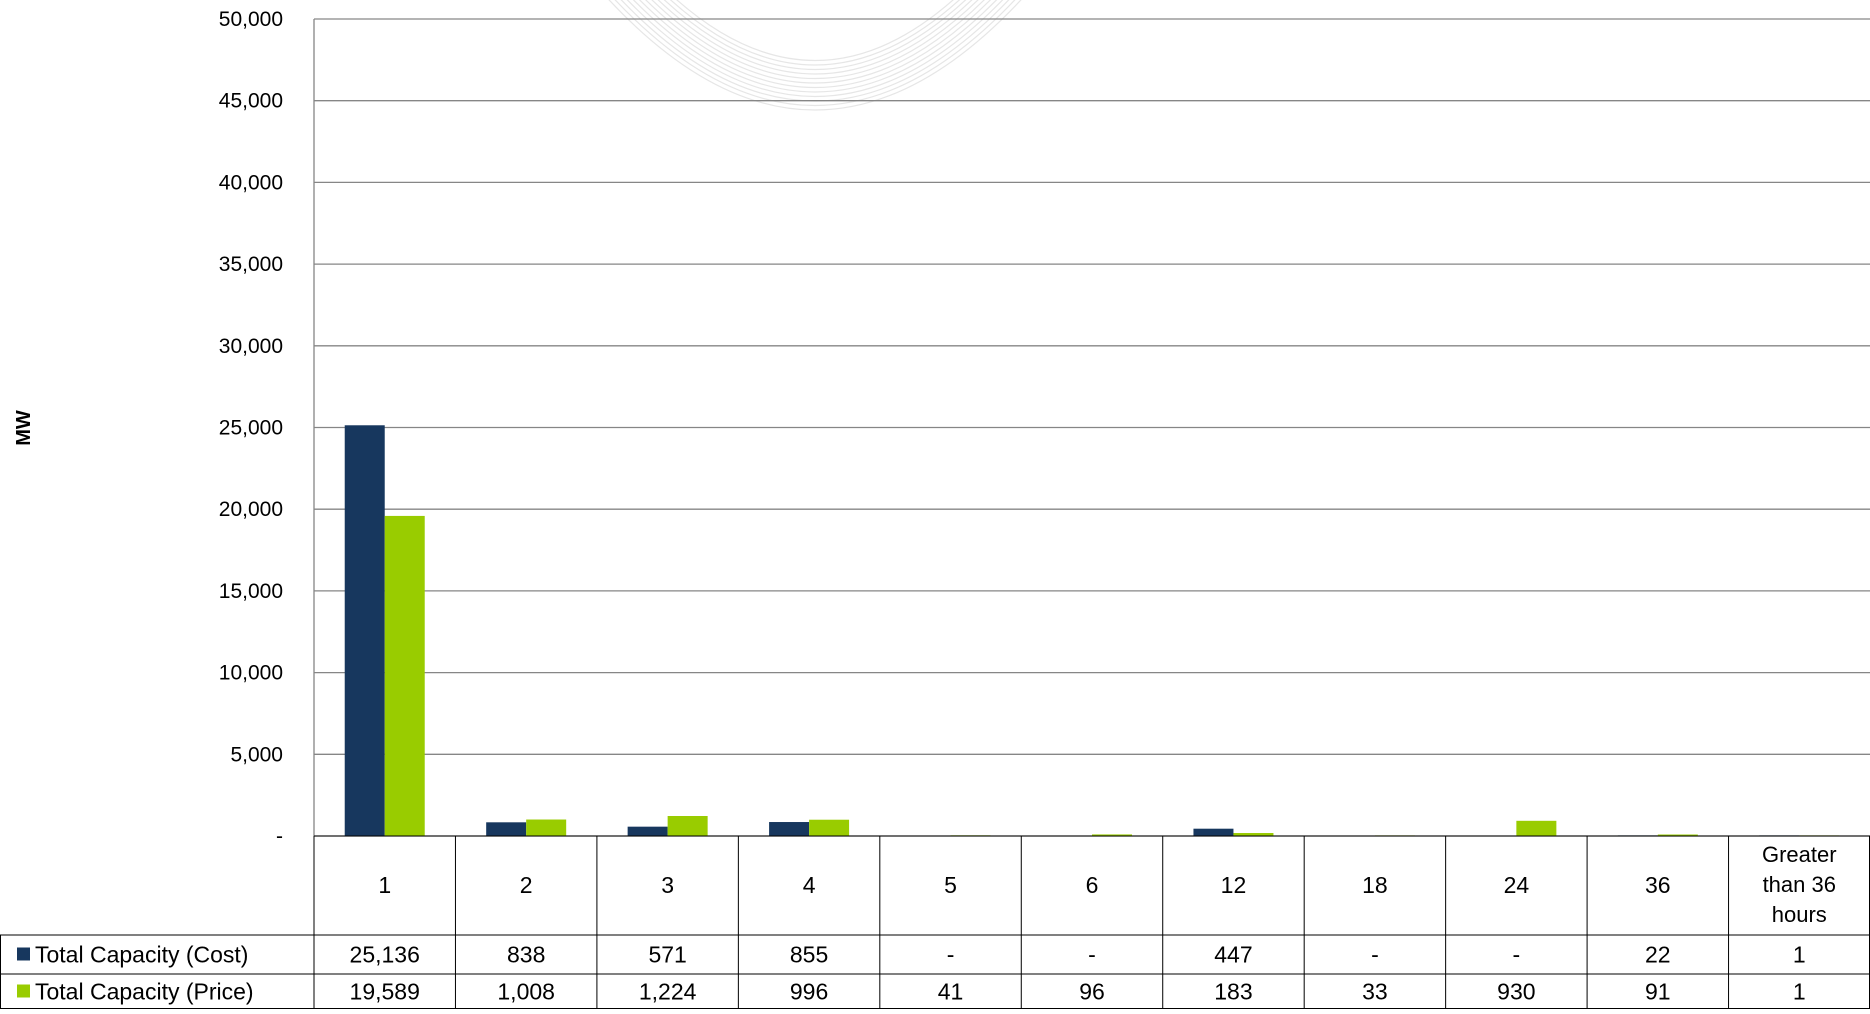 The image size is (1870, 1014). What do you see at coordinates (24, 428) in the screenshot?
I see `y-axis-label: MW` at bounding box center [24, 428].